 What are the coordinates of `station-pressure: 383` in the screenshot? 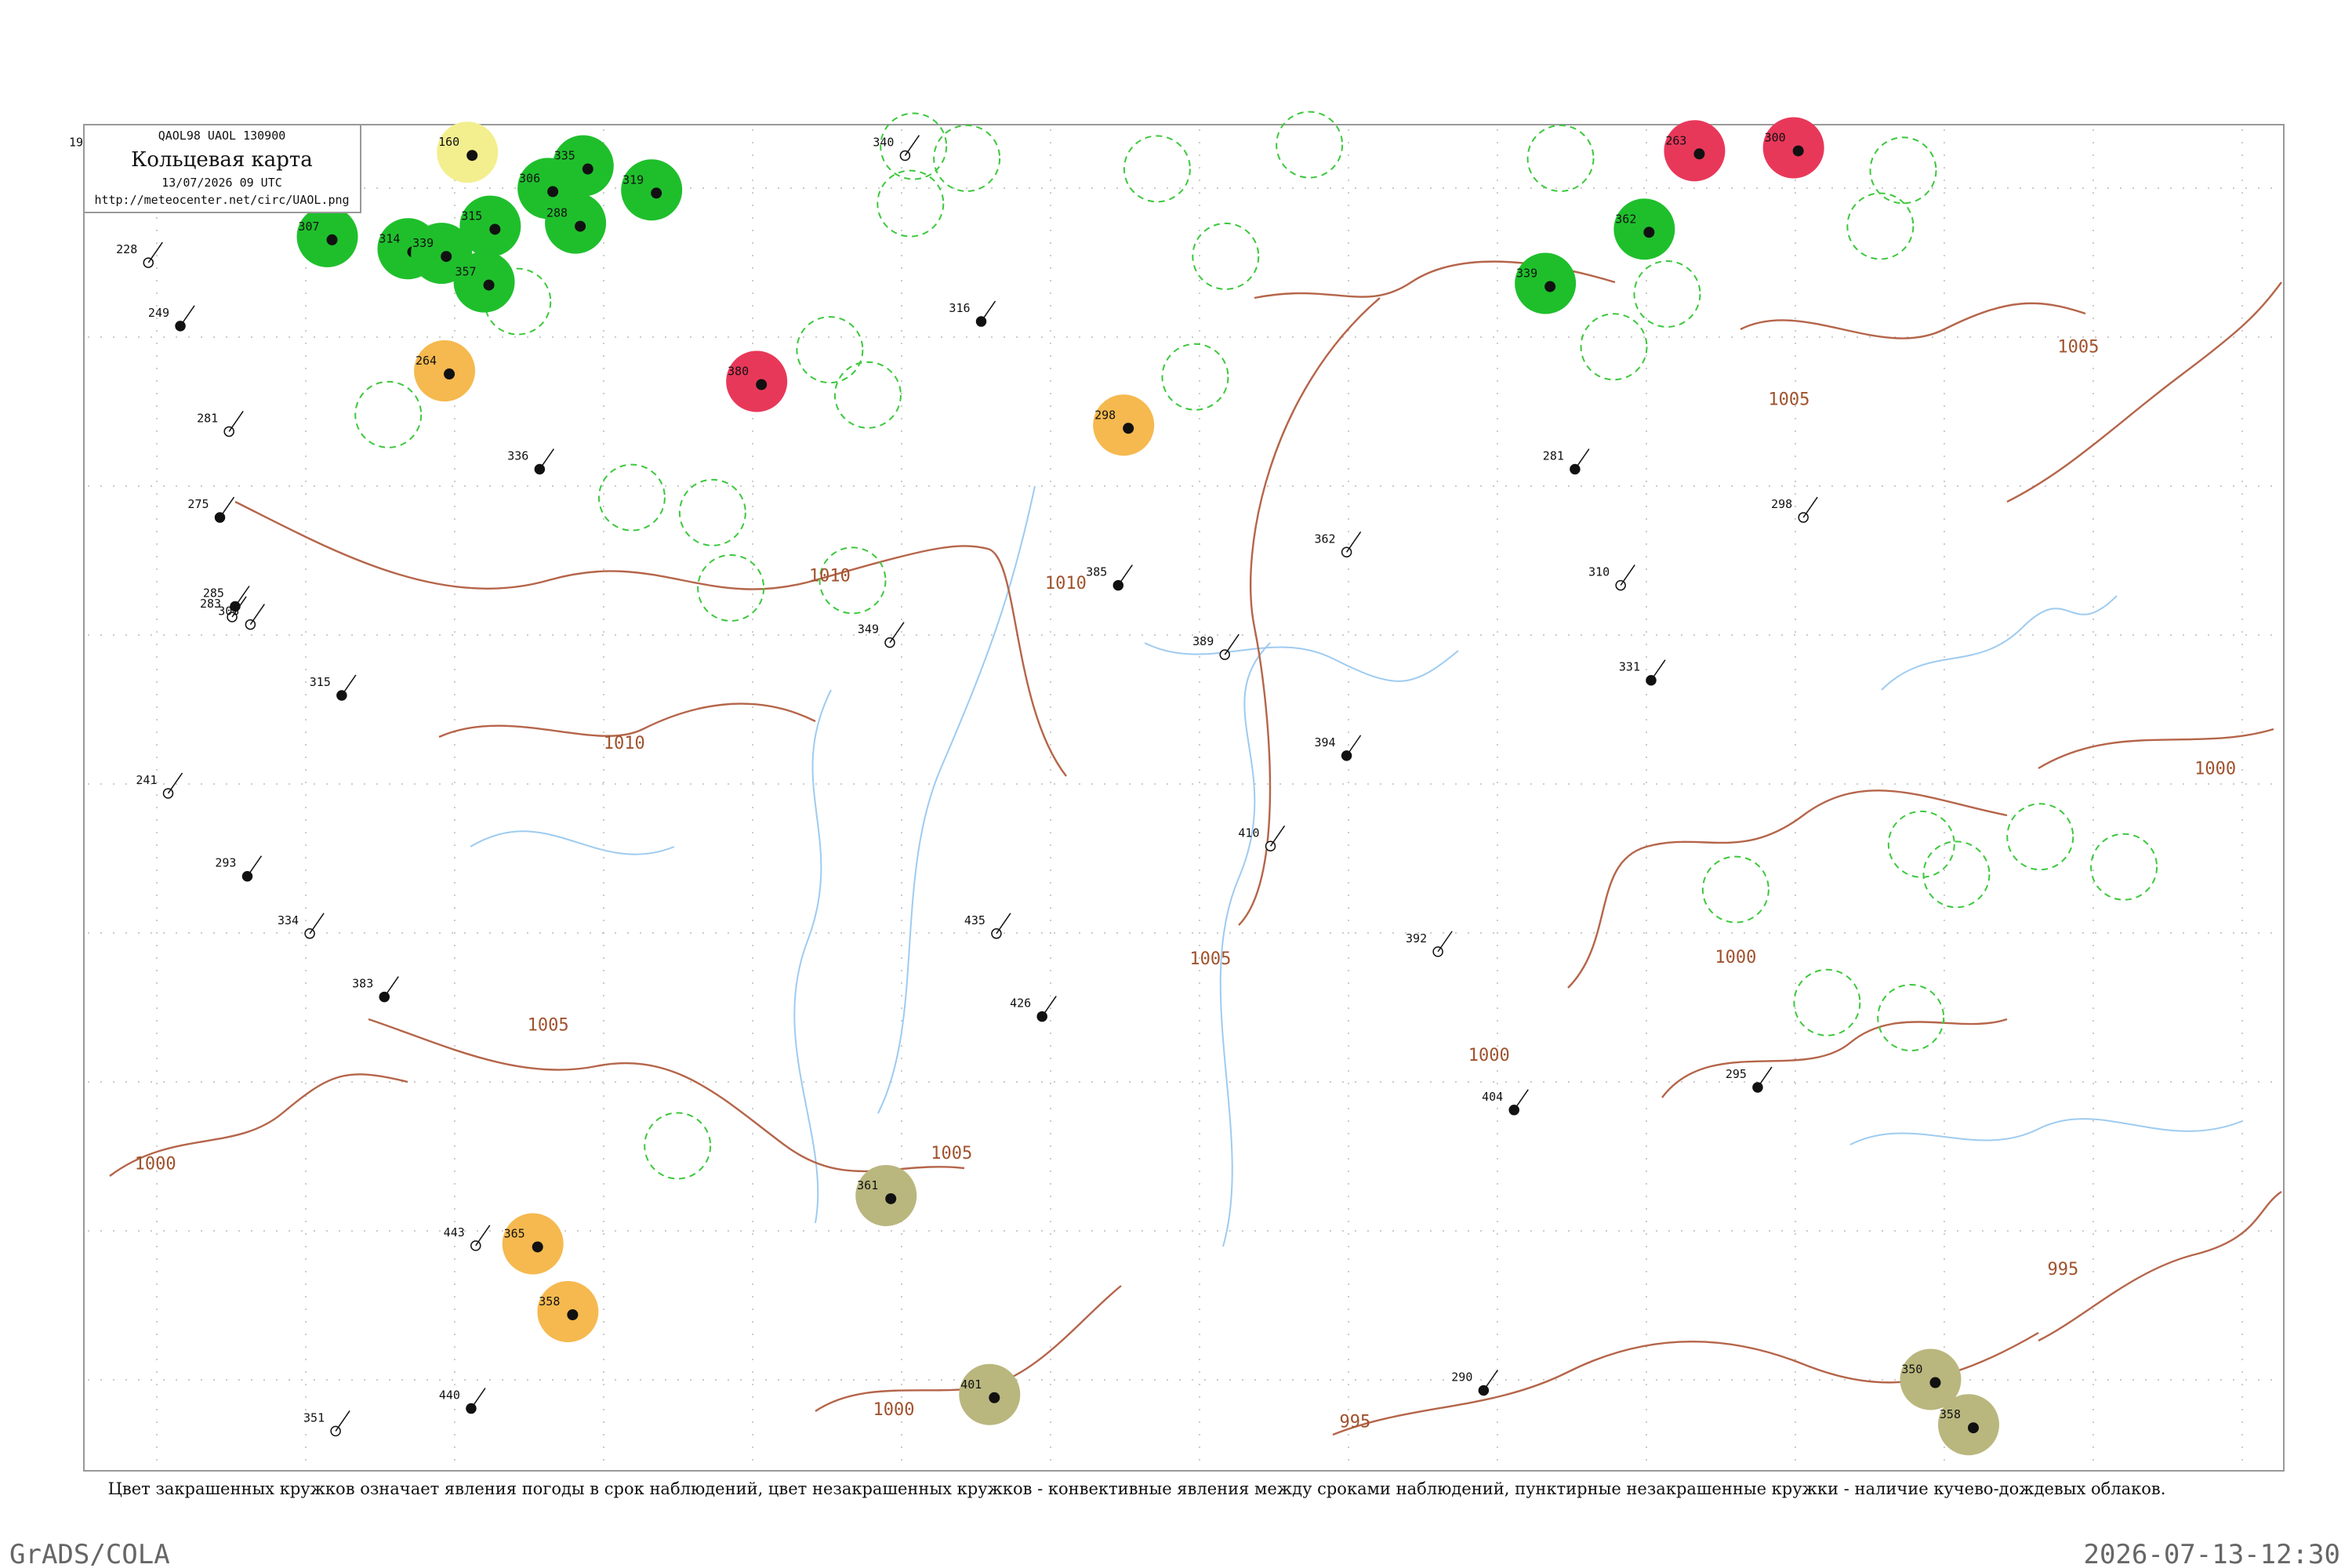 It's located at (362, 984).